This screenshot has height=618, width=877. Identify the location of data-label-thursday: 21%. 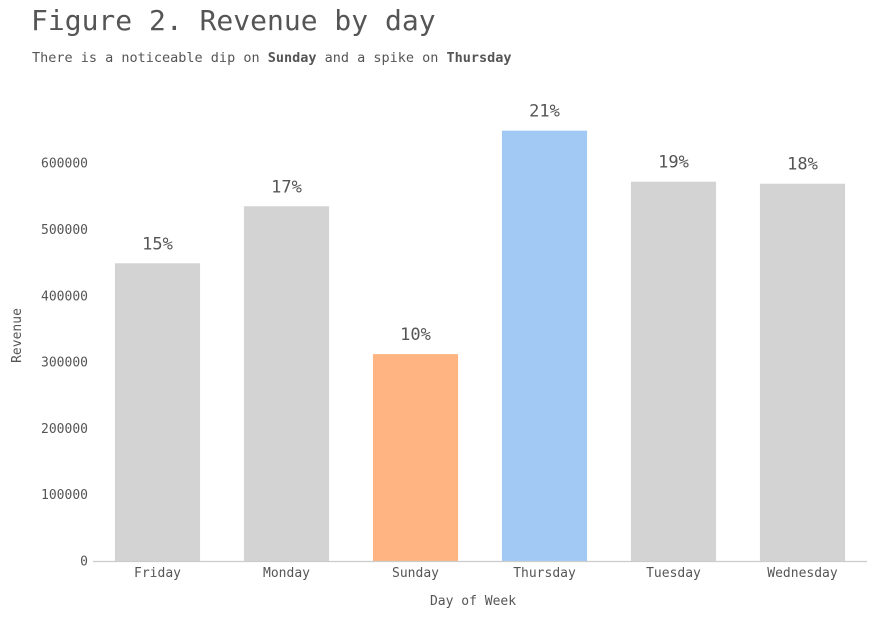
(544, 112).